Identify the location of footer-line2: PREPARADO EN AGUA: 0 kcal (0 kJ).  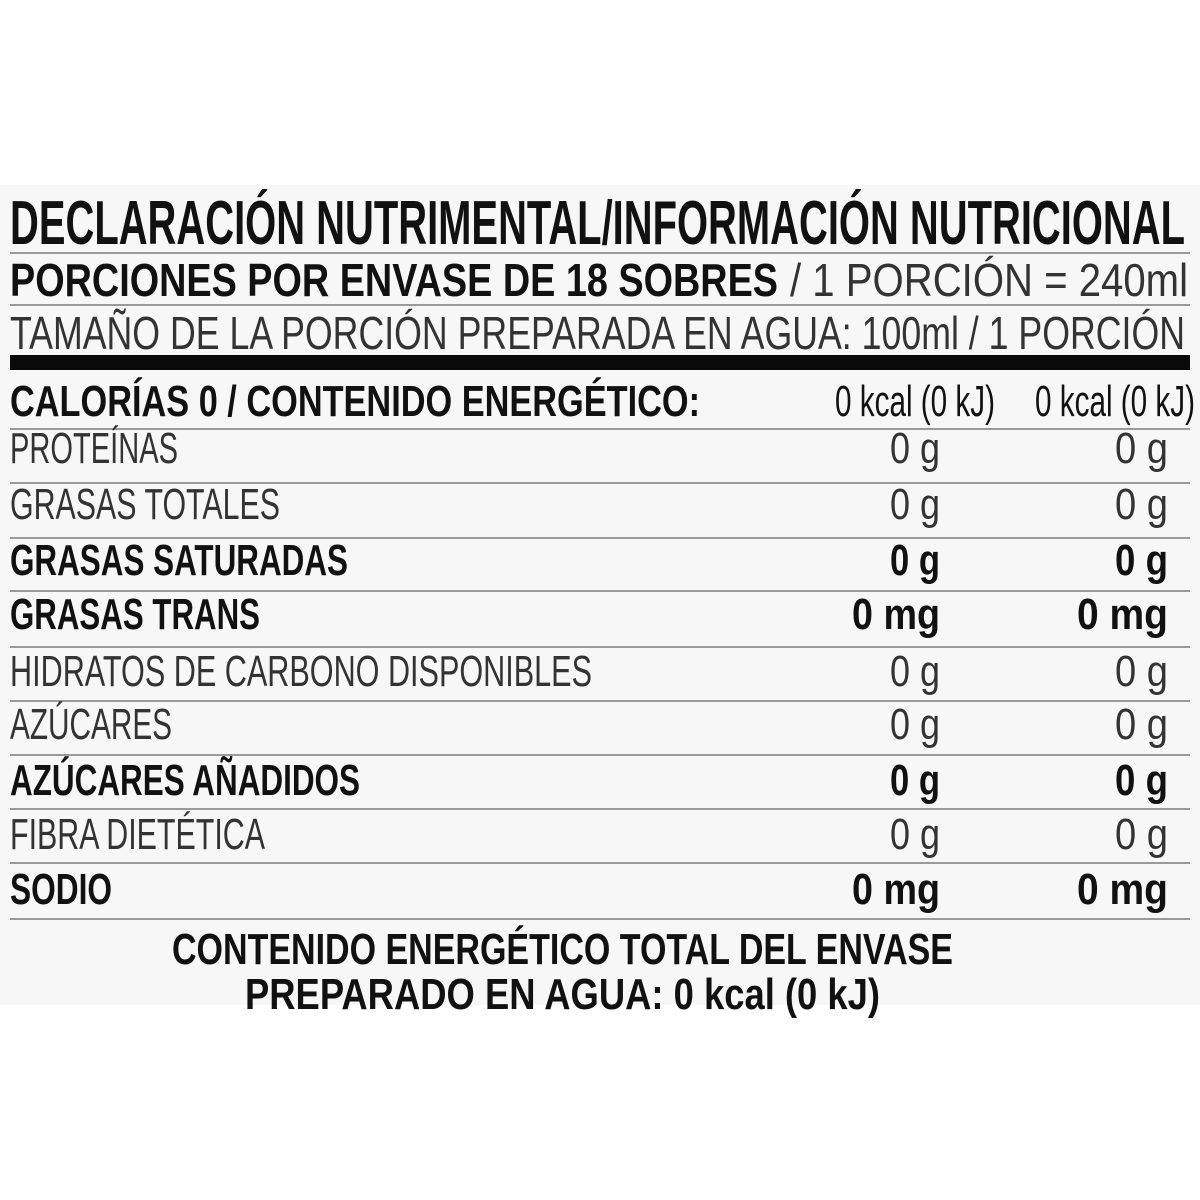
(562, 994).